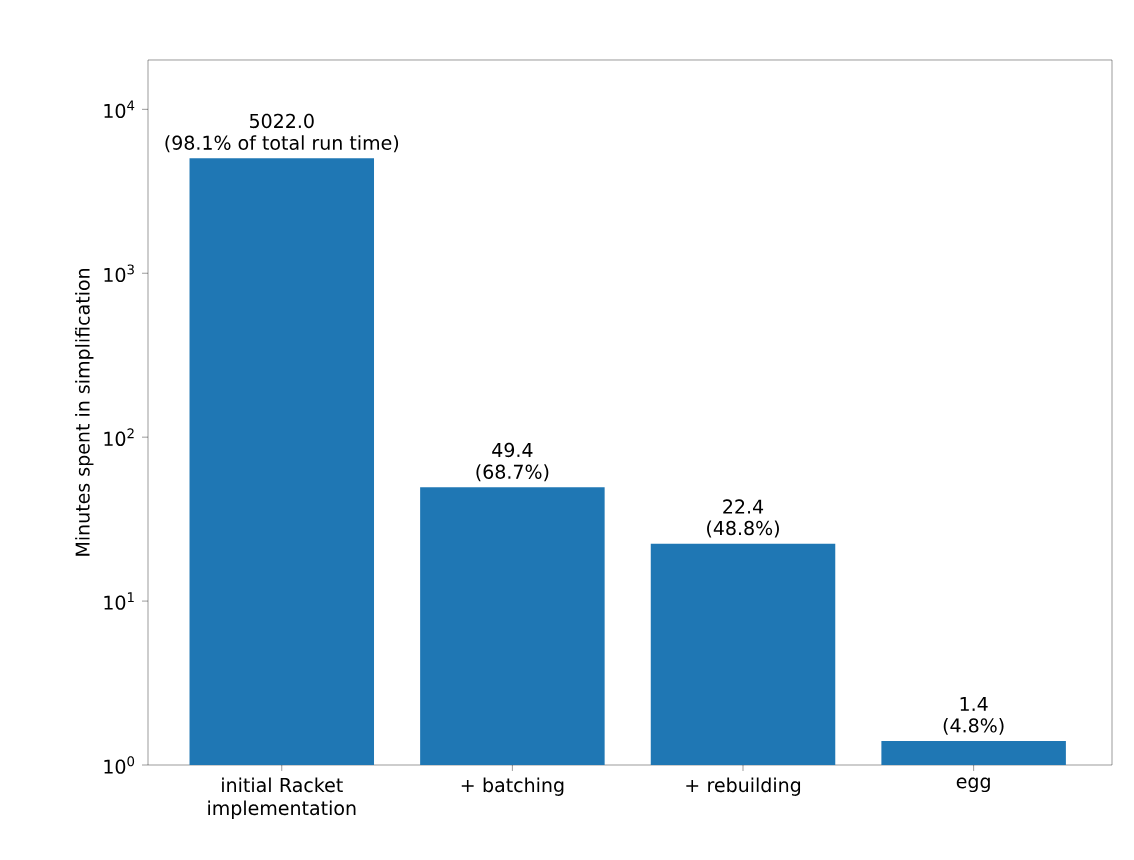 The image size is (1134, 860). What do you see at coordinates (119, 109) in the screenshot?
I see `y-tick-label: 10$^{4}$` at bounding box center [119, 109].